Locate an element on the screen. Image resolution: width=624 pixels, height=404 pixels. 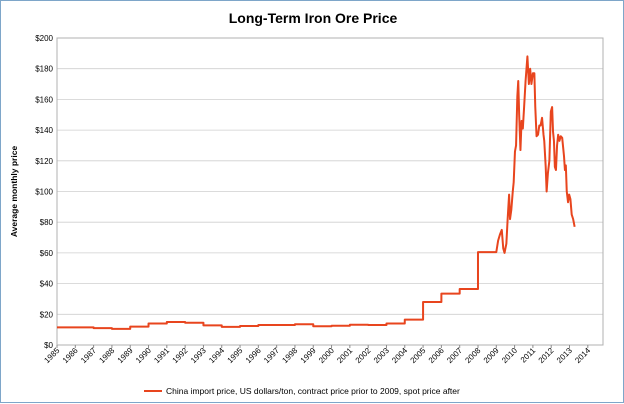
y-tick-label: $0 is located at coordinates (48, 345).